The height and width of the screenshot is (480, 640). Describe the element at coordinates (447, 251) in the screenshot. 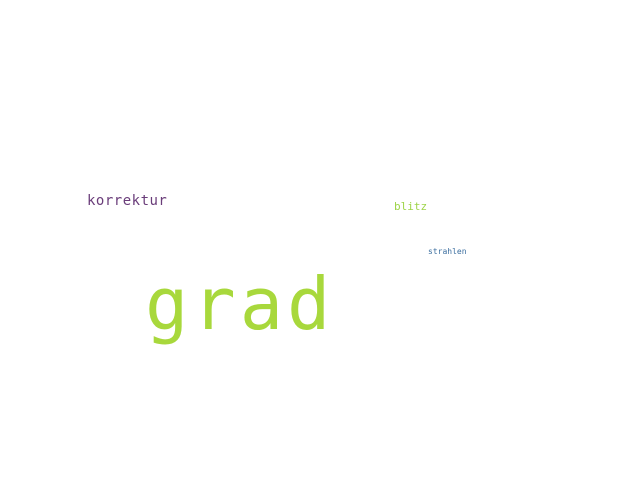

I see `word-strahlen: strahlen` at that location.